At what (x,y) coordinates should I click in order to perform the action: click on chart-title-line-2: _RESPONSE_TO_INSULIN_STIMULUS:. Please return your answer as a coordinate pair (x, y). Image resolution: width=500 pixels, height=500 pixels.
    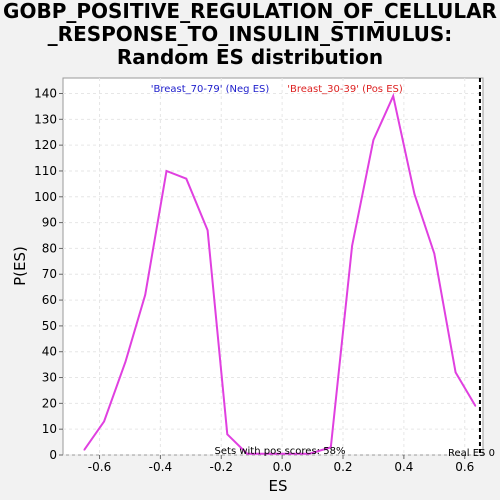
    Looking at the image, I should click on (250, 34).